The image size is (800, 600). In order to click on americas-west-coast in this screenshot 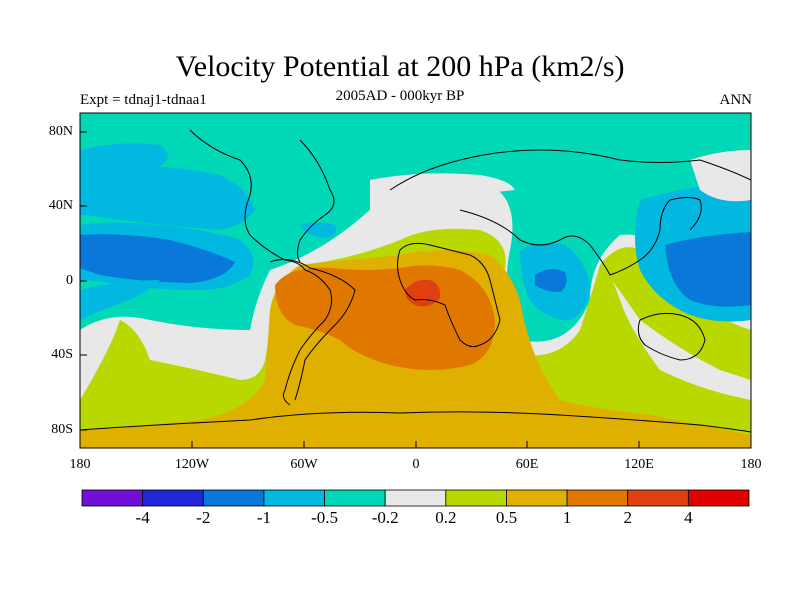, I will do `click(261, 267)`.